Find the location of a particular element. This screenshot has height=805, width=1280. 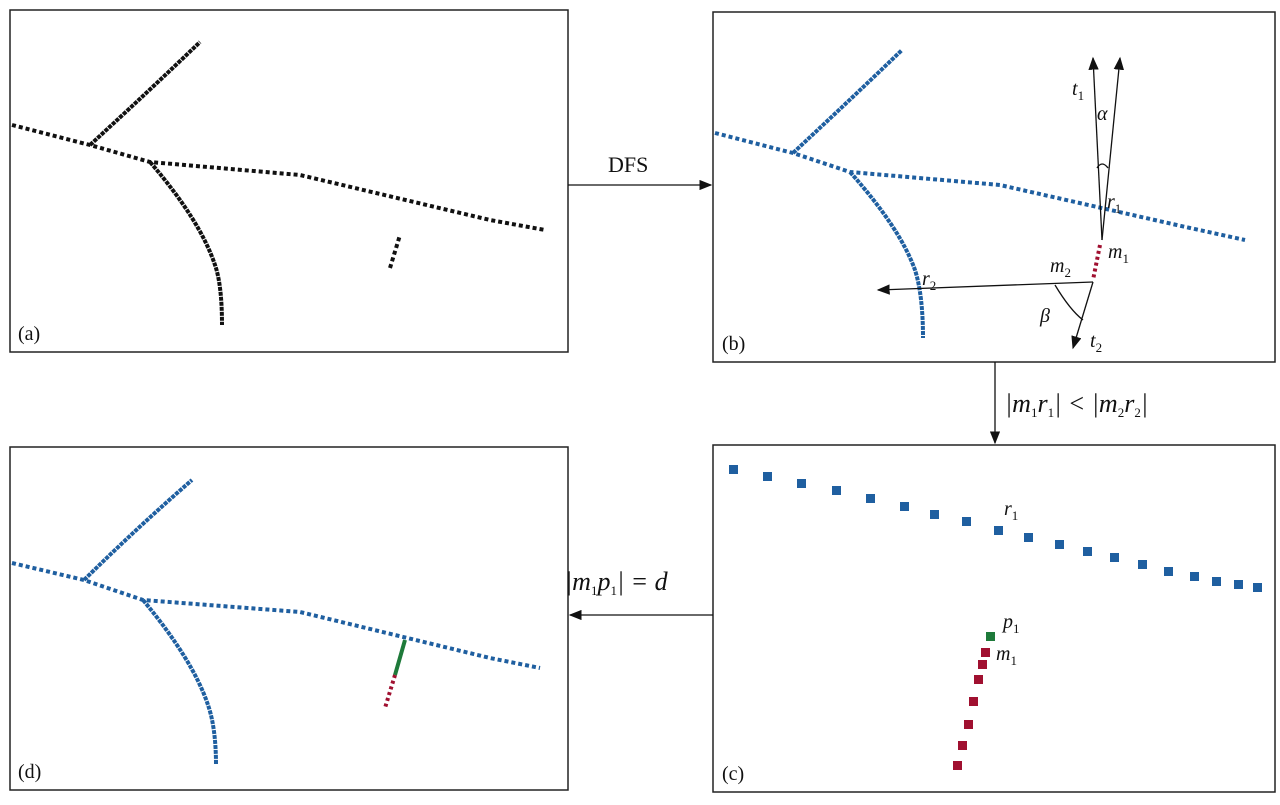

symbol-label: m2 is located at coordinates (1060, 267).